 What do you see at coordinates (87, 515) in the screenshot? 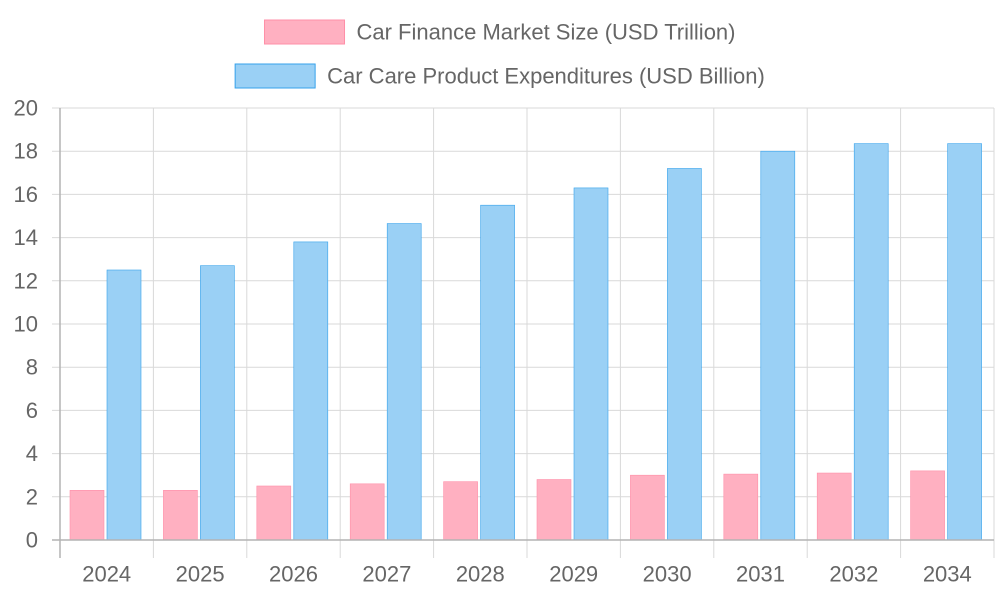
I see `bar-car-finance-2024` at bounding box center [87, 515].